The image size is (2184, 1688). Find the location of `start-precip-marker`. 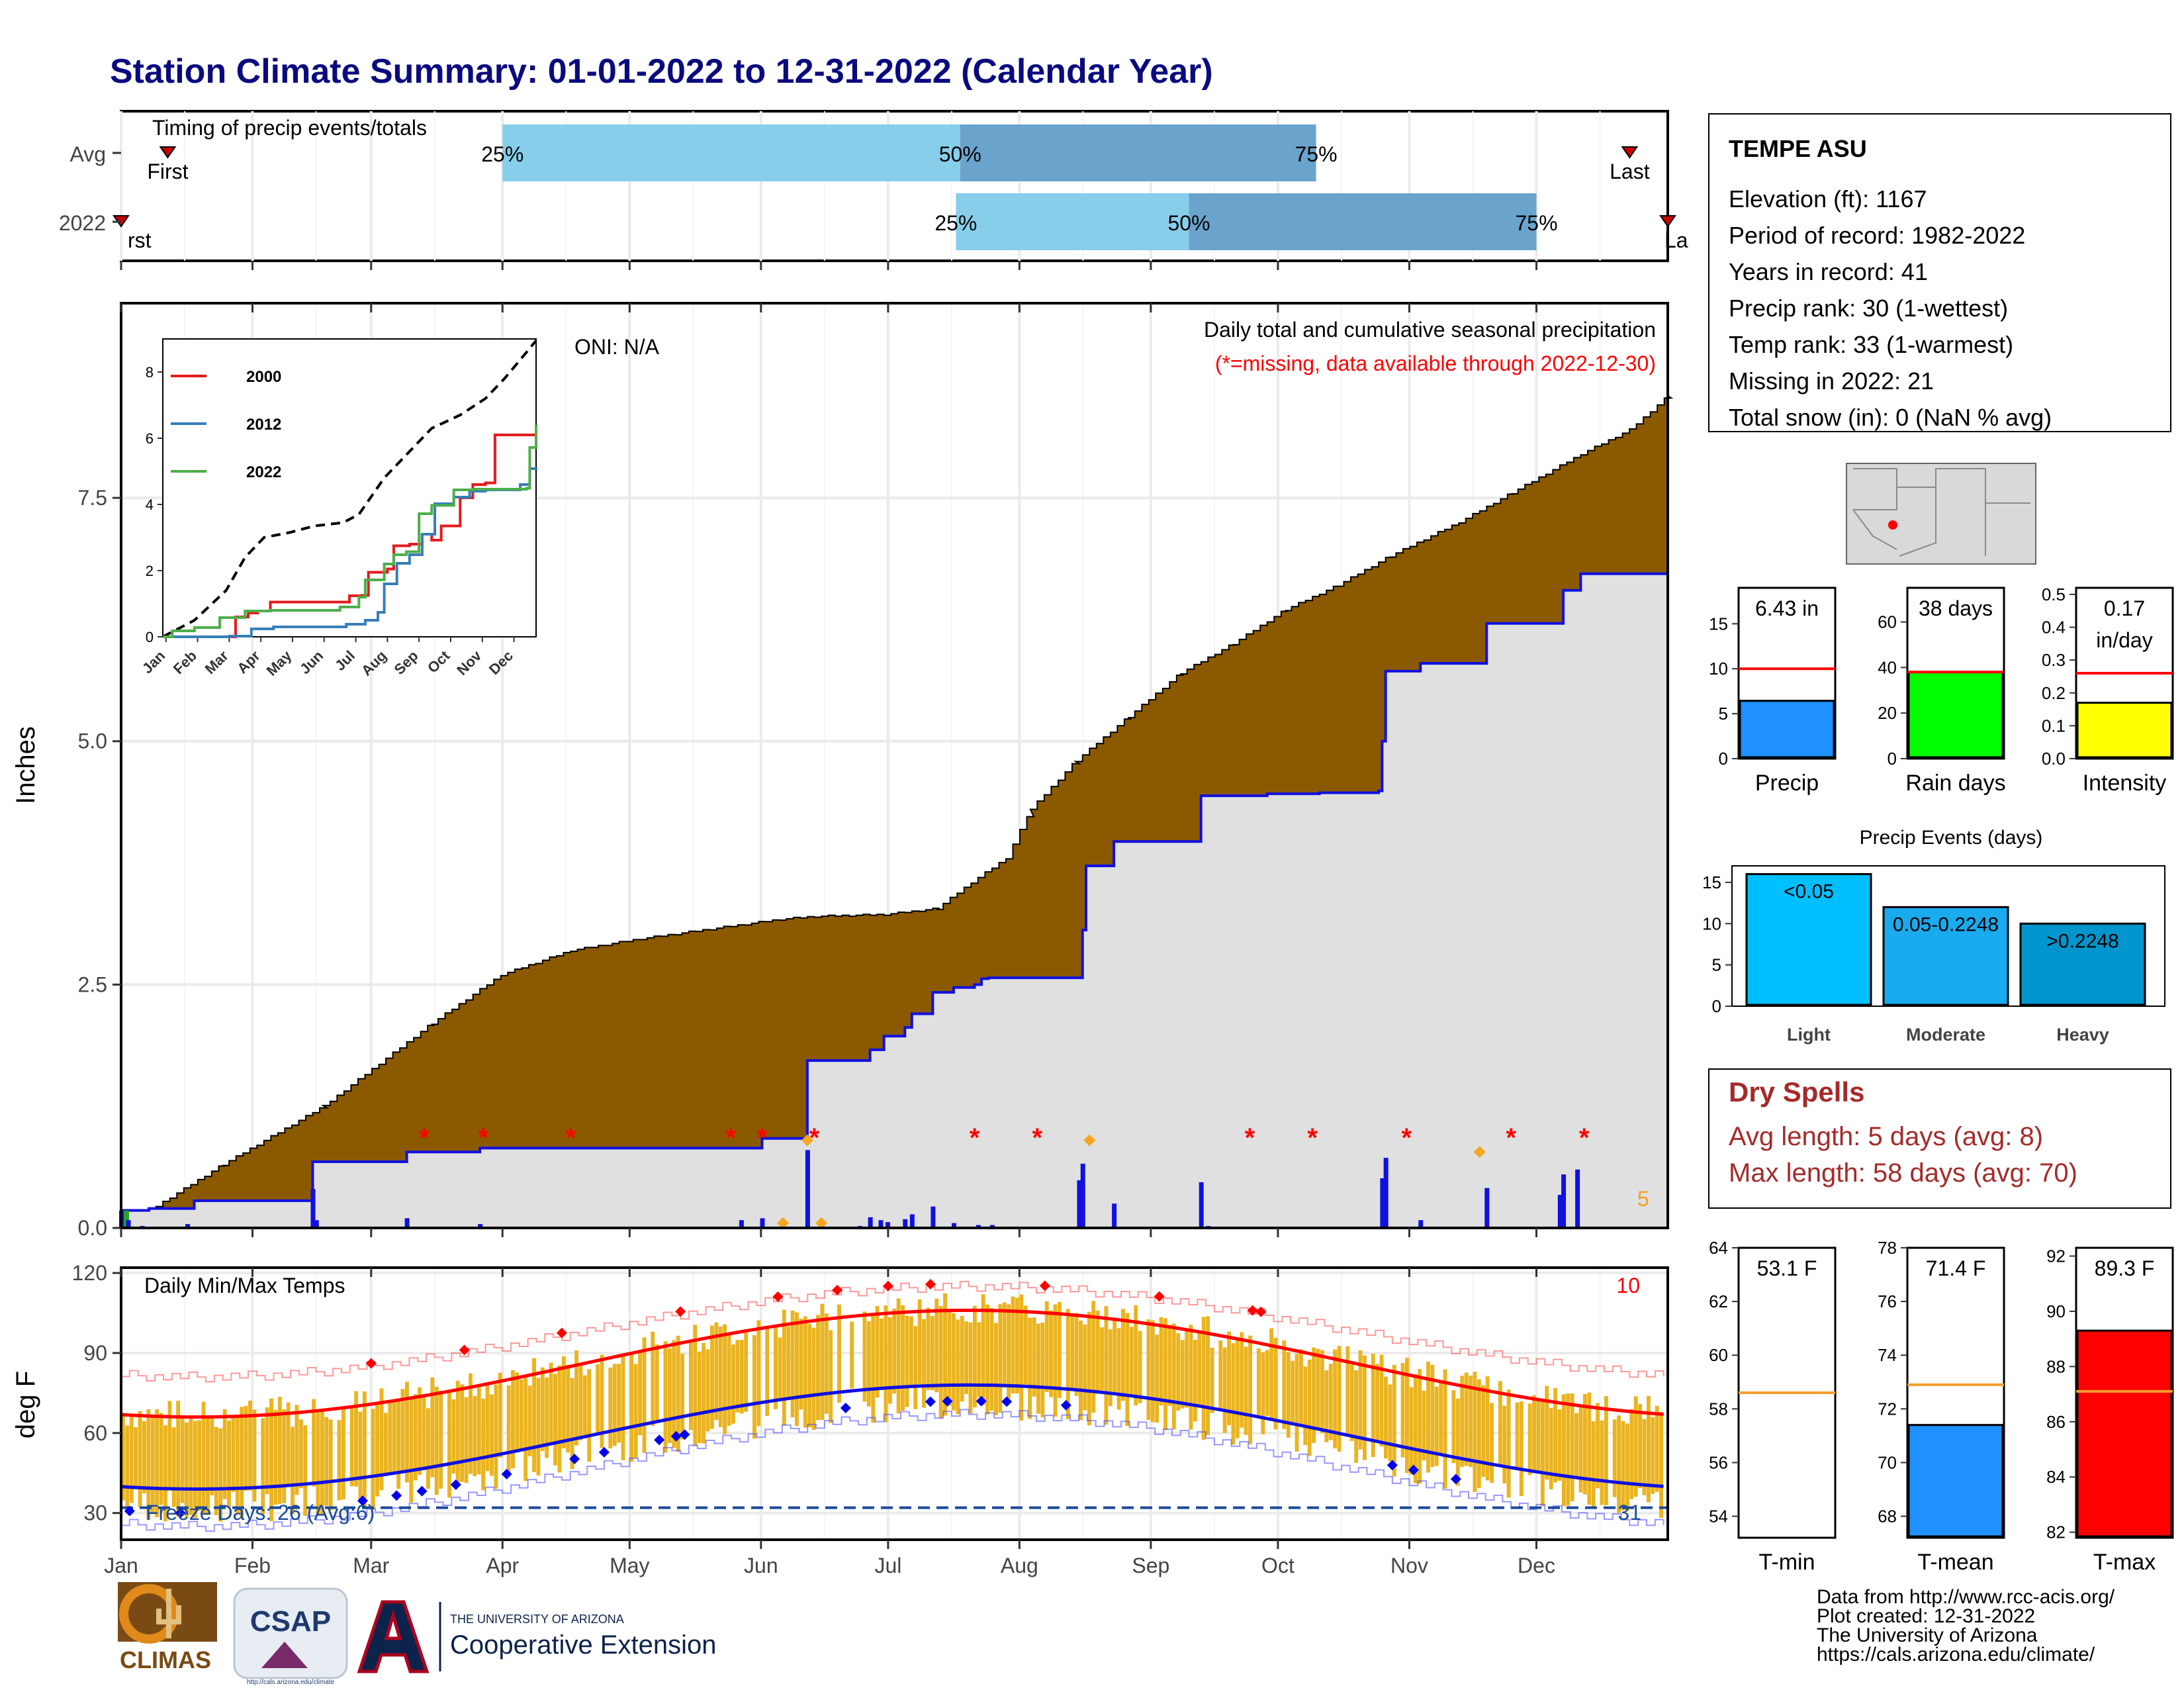

start-precip-marker is located at coordinates (125, 1219).